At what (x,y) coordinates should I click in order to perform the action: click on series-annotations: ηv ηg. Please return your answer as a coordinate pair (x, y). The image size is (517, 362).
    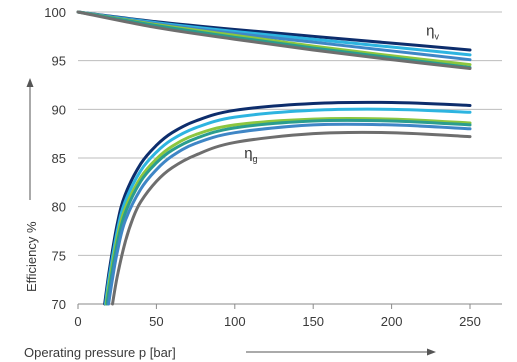
    Looking at the image, I should click on (341, 93).